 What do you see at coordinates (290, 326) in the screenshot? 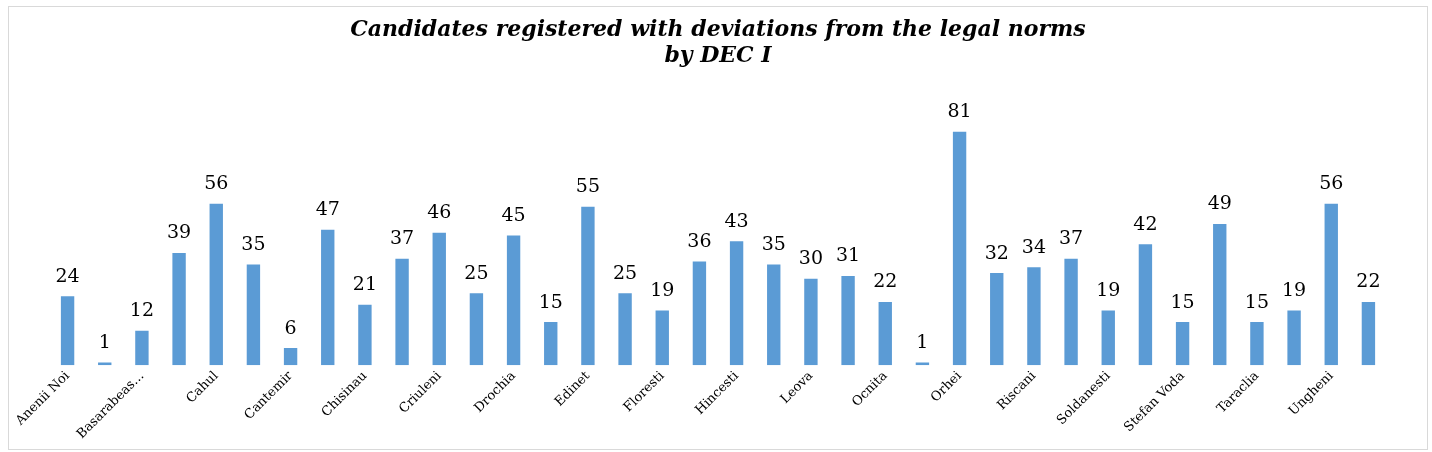
I see `data-label: 6` at bounding box center [290, 326].